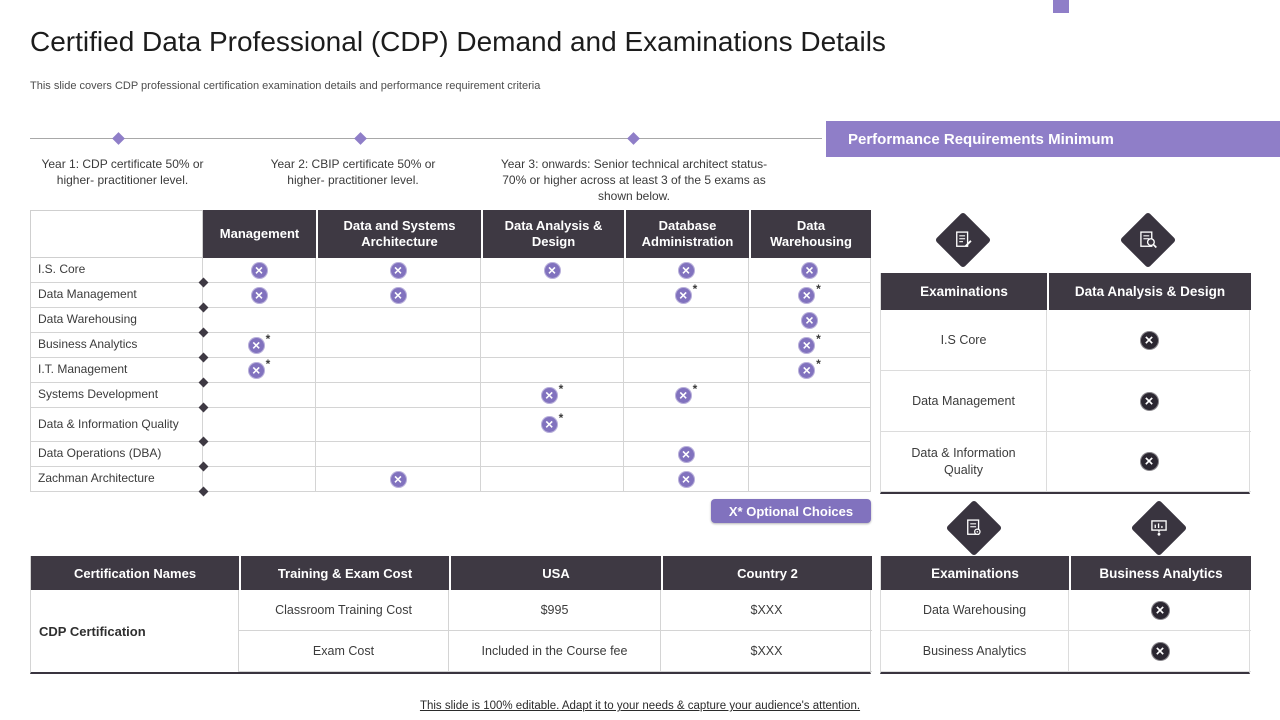 The width and height of the screenshot is (1280, 720). I want to click on ba-header-business-analytics: Business Analytics, so click(1160, 573).